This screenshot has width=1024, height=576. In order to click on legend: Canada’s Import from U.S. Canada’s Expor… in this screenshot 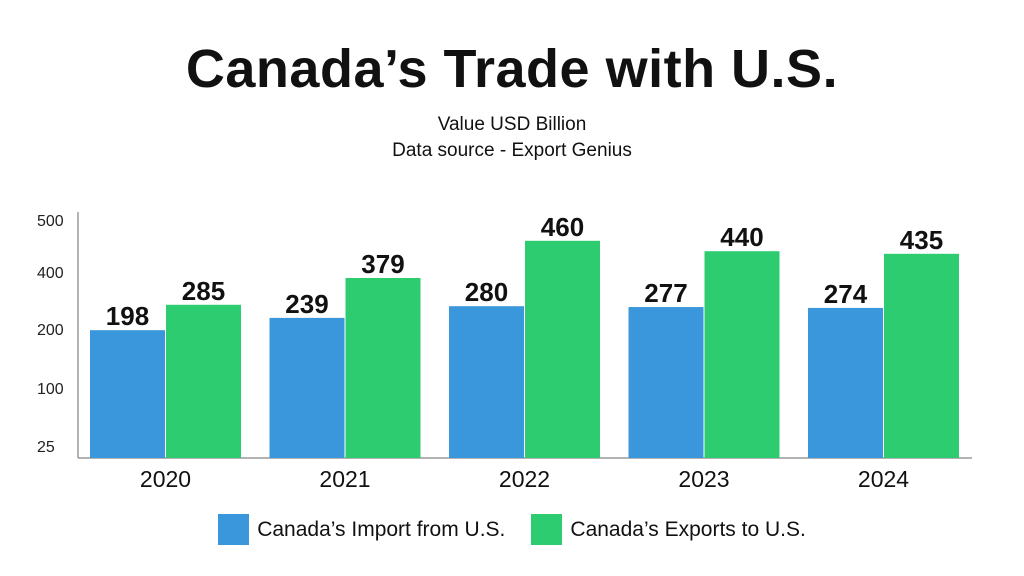, I will do `click(512, 529)`.